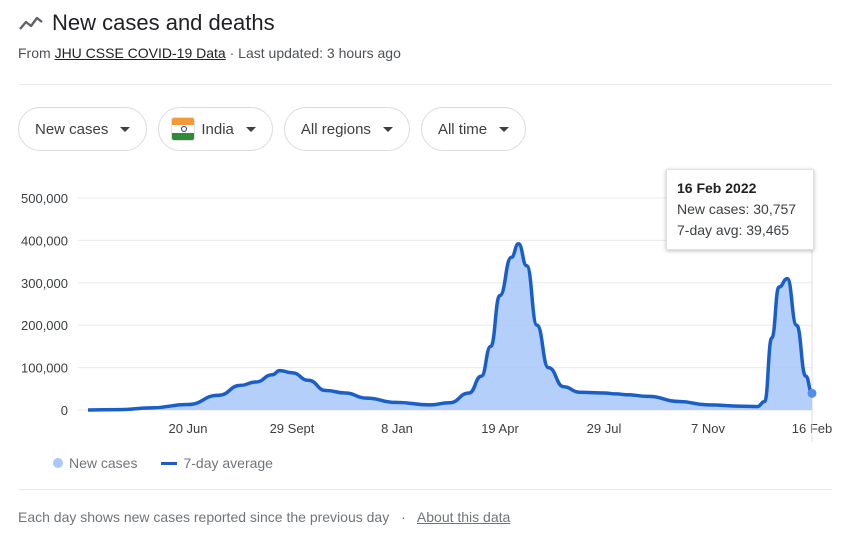  What do you see at coordinates (425, 23) in the screenshot?
I see `title-row: New cases and deaths` at bounding box center [425, 23].